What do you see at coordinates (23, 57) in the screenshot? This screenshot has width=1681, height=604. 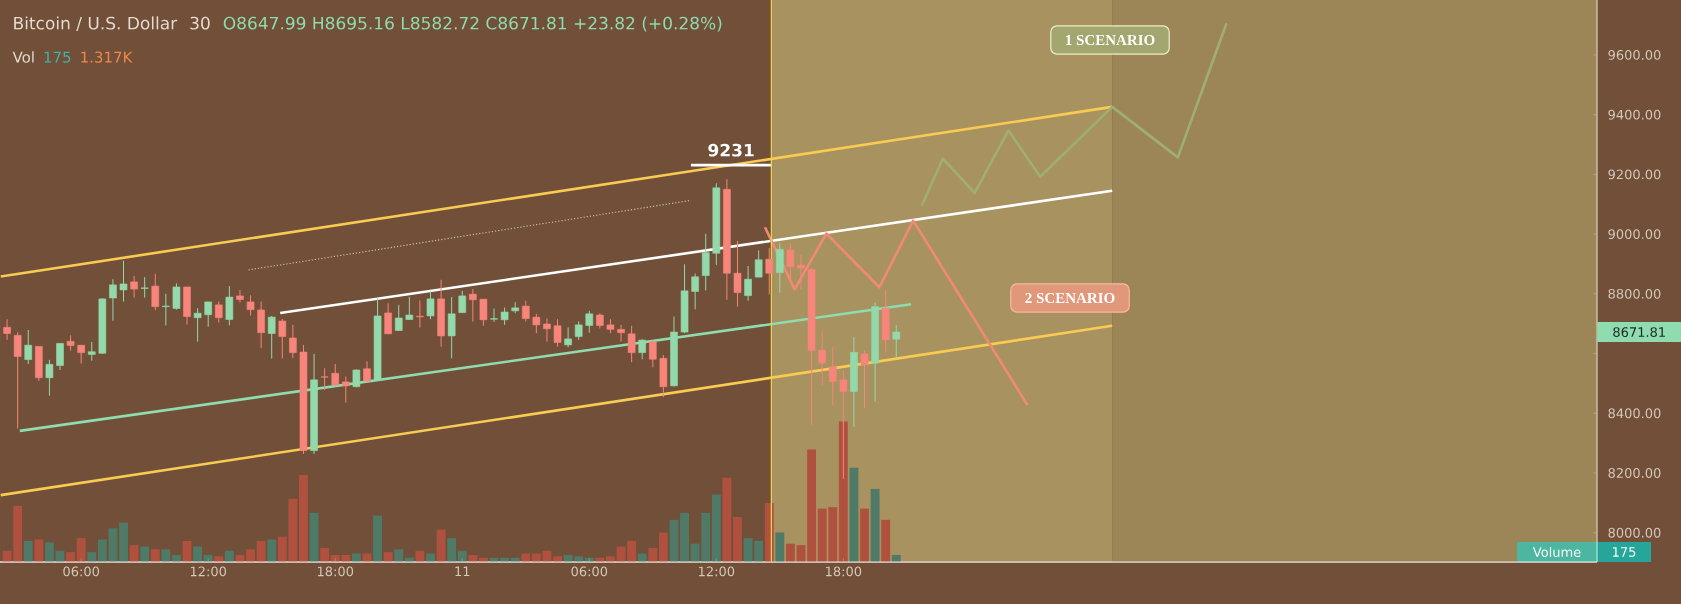 I see `annotation: Vol` at bounding box center [23, 57].